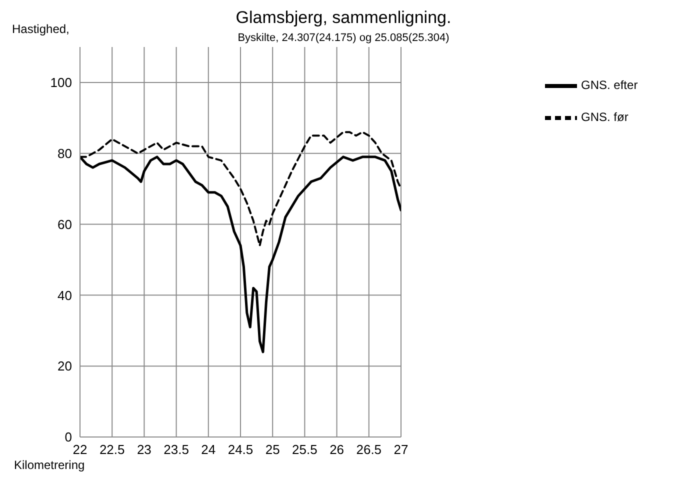 This screenshot has height=479, width=687. I want to click on x-tick-label: 27, so click(401, 450).